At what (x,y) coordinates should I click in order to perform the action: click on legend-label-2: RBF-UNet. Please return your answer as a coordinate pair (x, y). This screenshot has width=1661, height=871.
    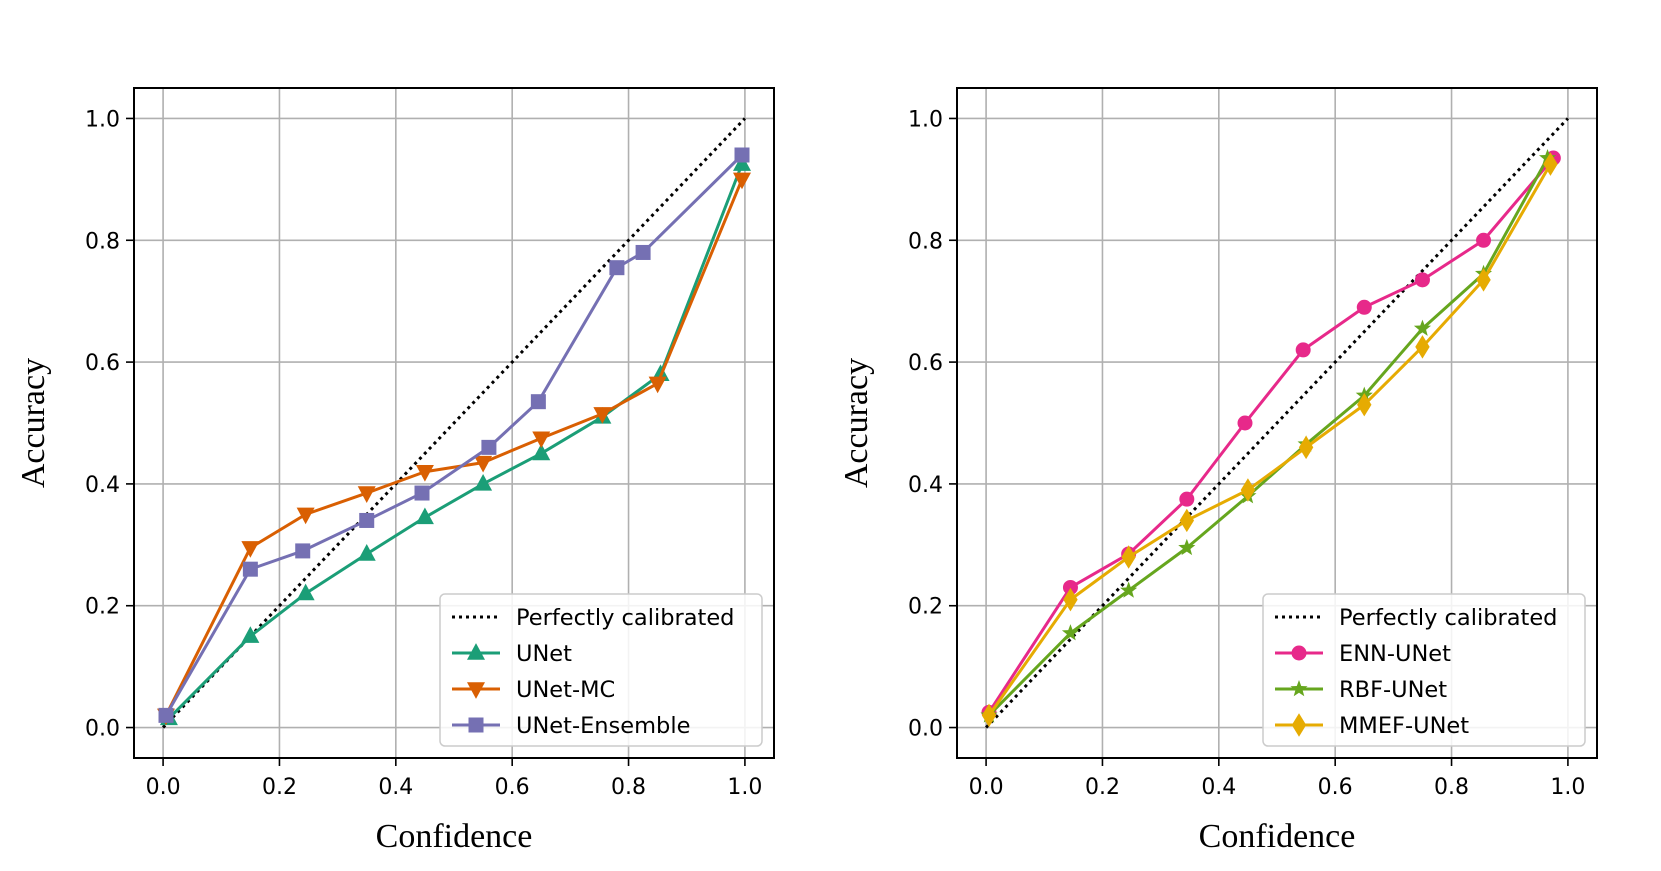
    Looking at the image, I should click on (1393, 690).